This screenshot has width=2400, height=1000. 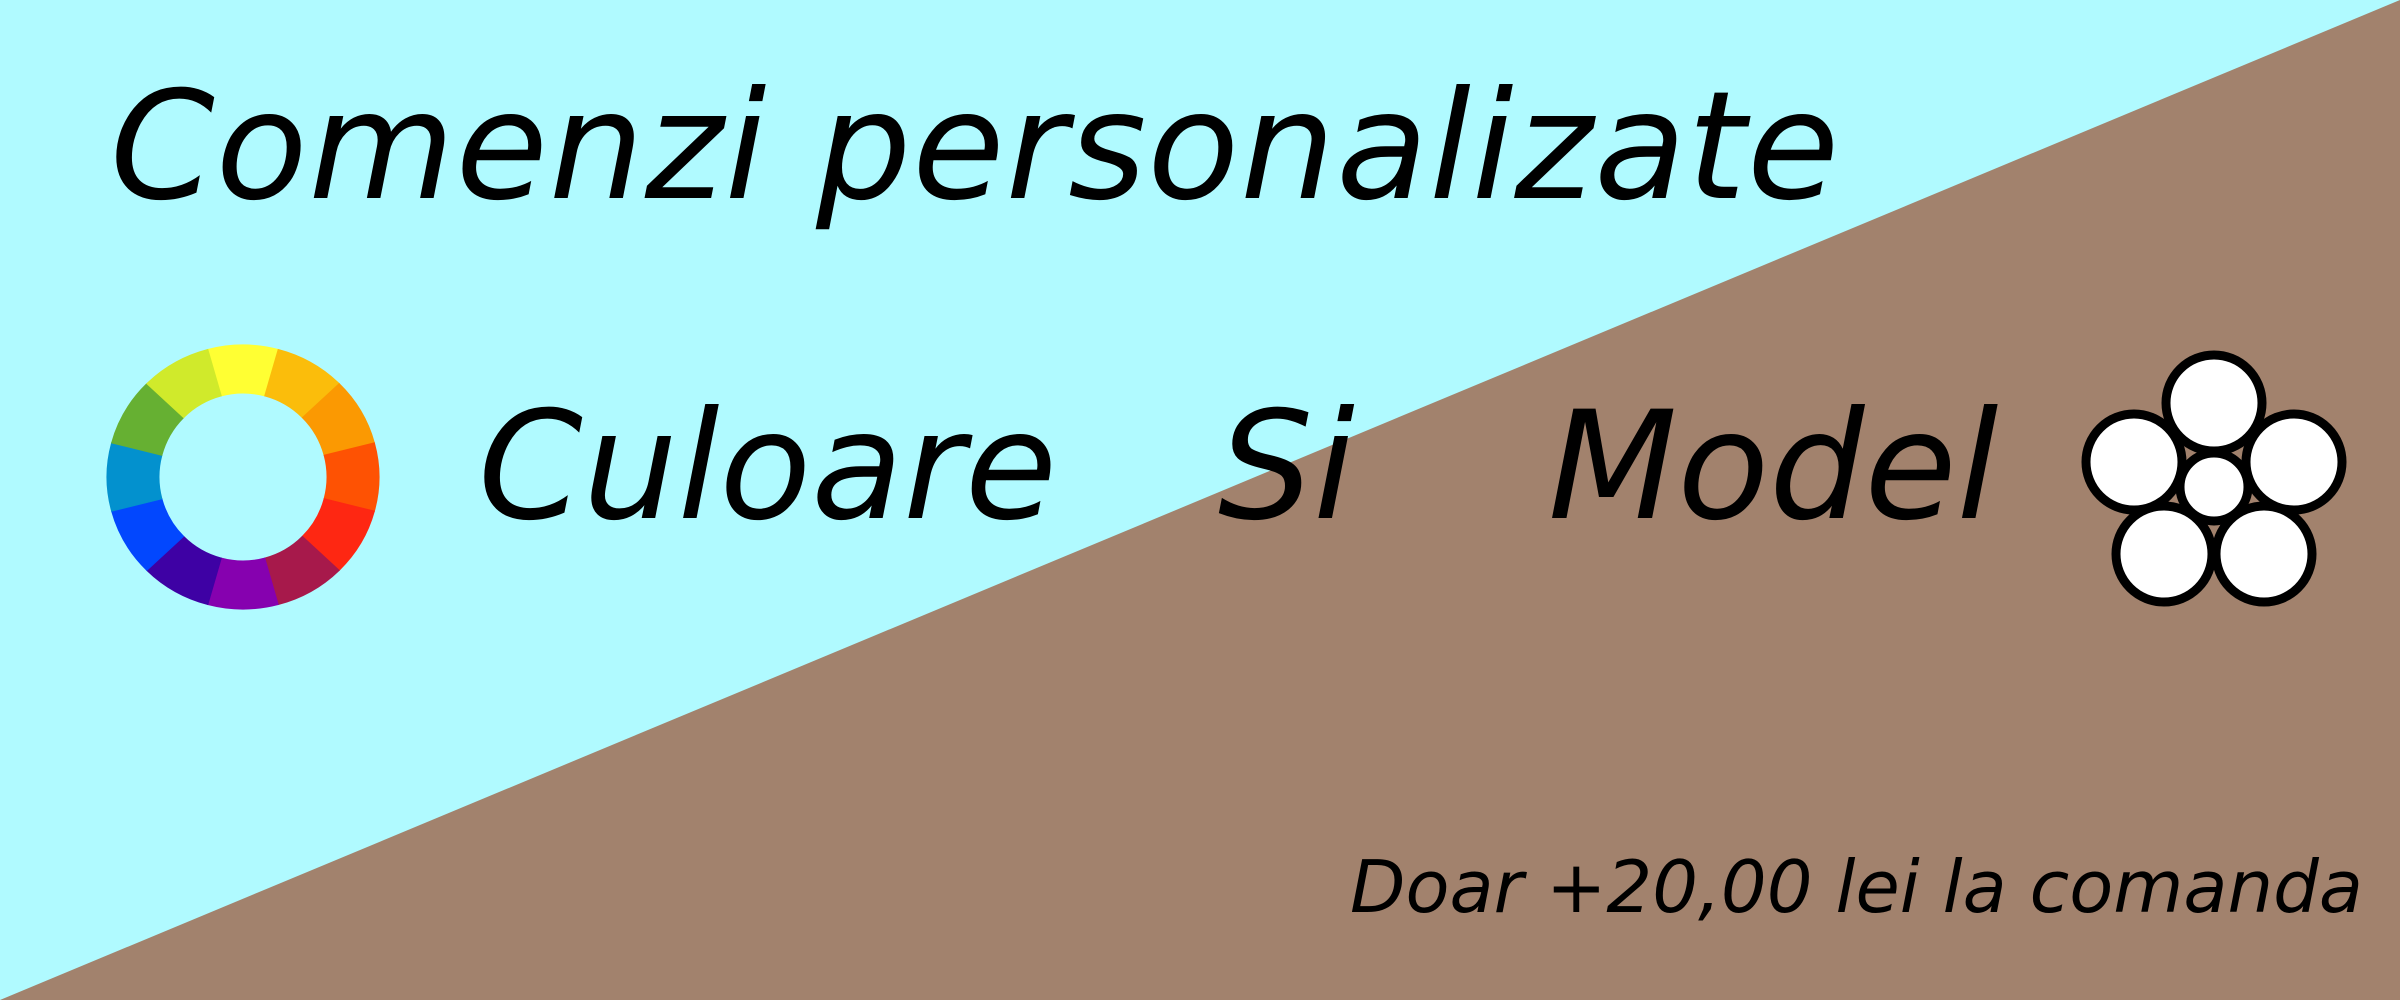 I want to click on color-wheel-icon, so click(x=243, y=477).